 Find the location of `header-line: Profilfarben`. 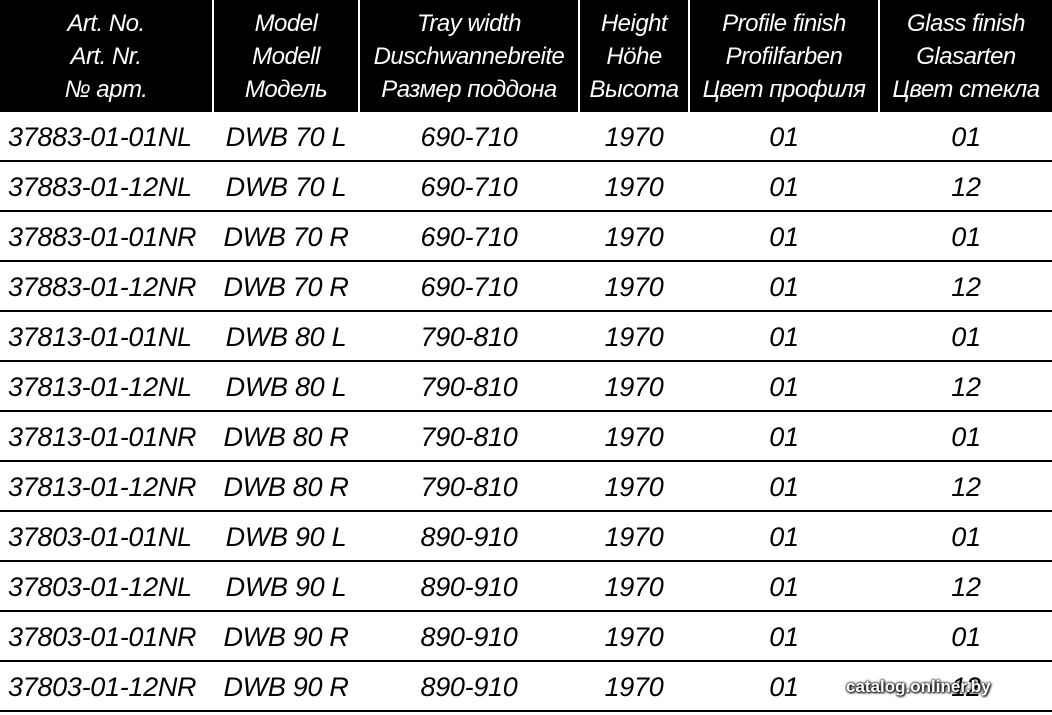

header-line: Profilfarben is located at coordinates (784, 56).